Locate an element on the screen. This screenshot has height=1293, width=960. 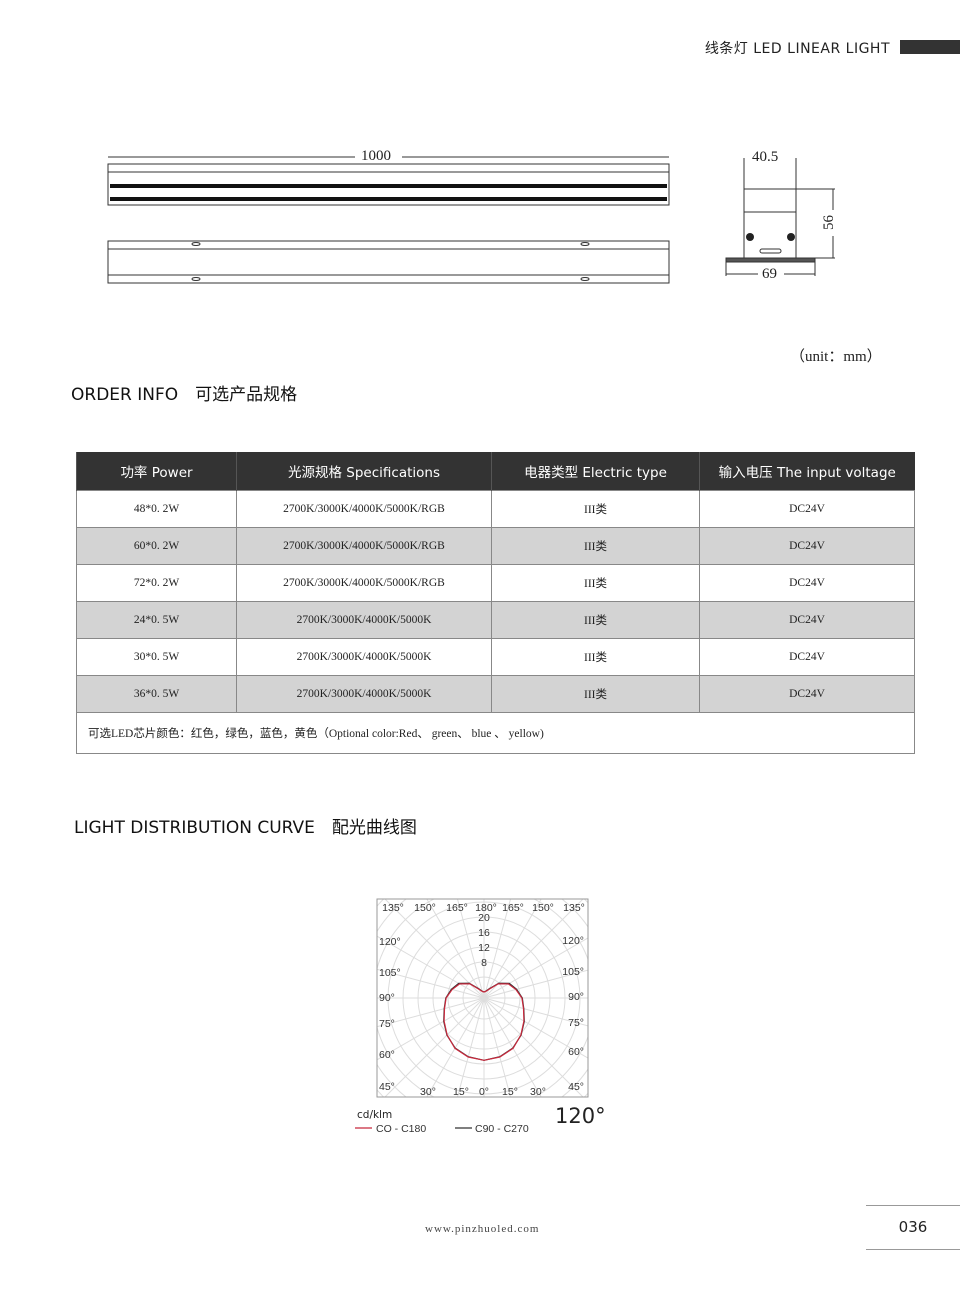
column-header: 输入电压 The input voltage is located at coordinates (807, 471).